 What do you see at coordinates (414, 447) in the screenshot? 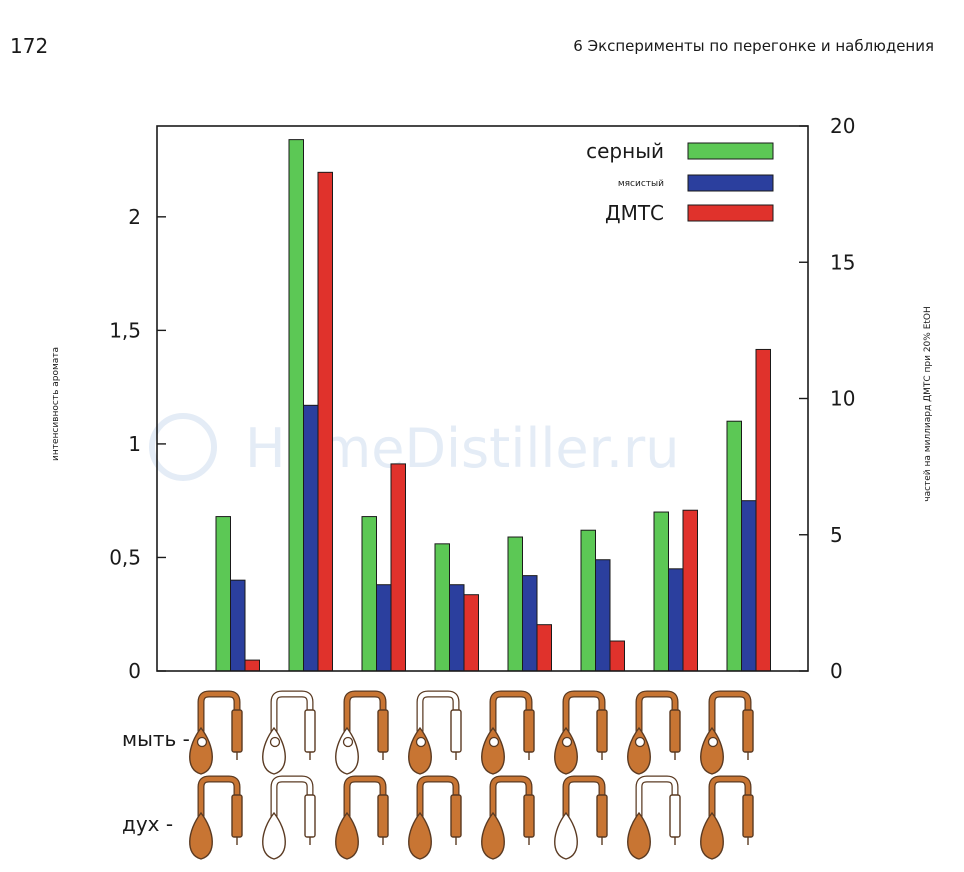
I see `watermark: HomeDistiller.ru` at bounding box center [414, 447].